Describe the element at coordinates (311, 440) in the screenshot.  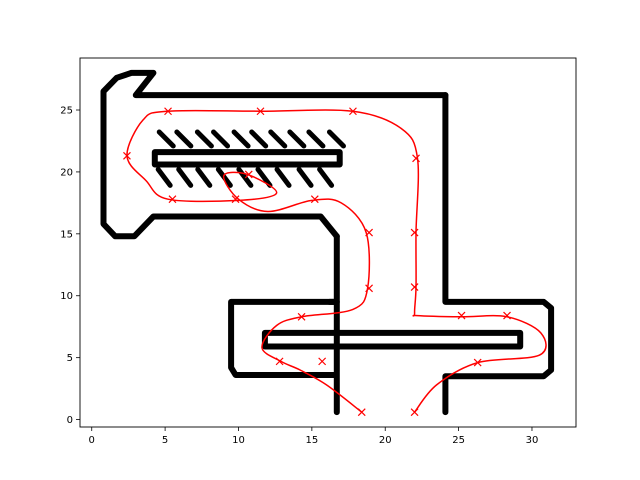
I see `x-tick-label: 15` at that location.